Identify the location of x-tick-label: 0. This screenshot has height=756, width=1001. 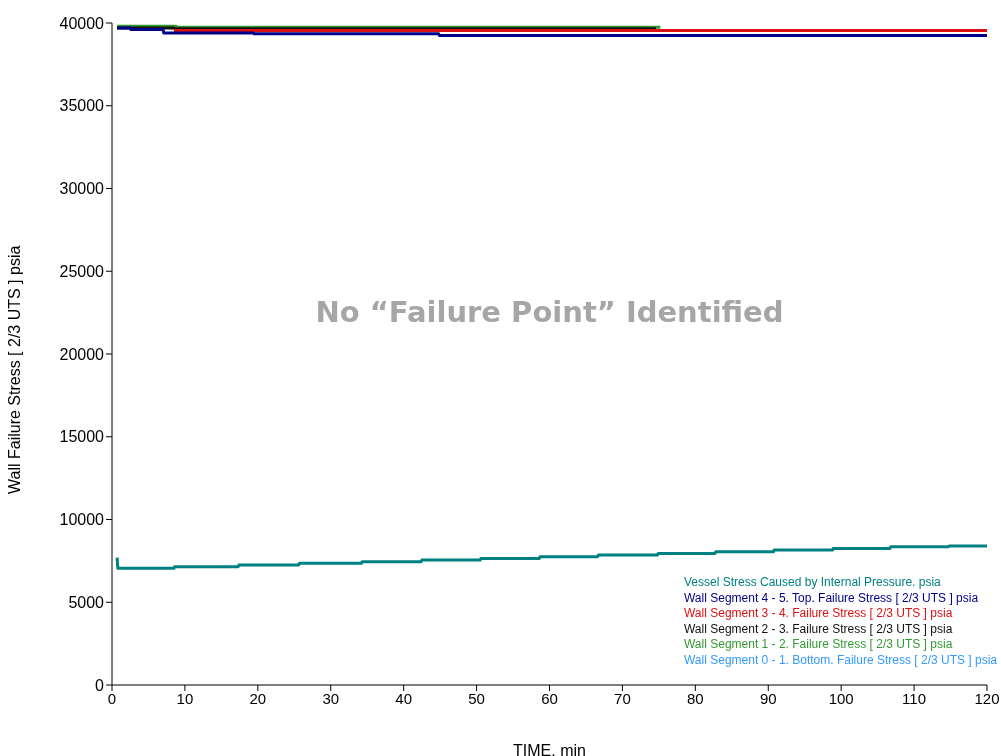
(112, 698).